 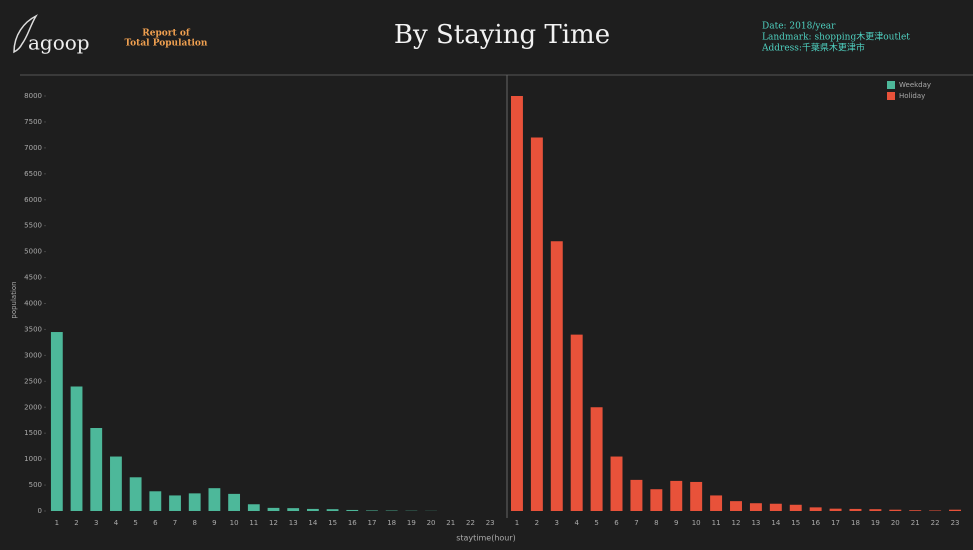 What do you see at coordinates (14, 299) in the screenshot?
I see `y-axis-label: population` at bounding box center [14, 299].